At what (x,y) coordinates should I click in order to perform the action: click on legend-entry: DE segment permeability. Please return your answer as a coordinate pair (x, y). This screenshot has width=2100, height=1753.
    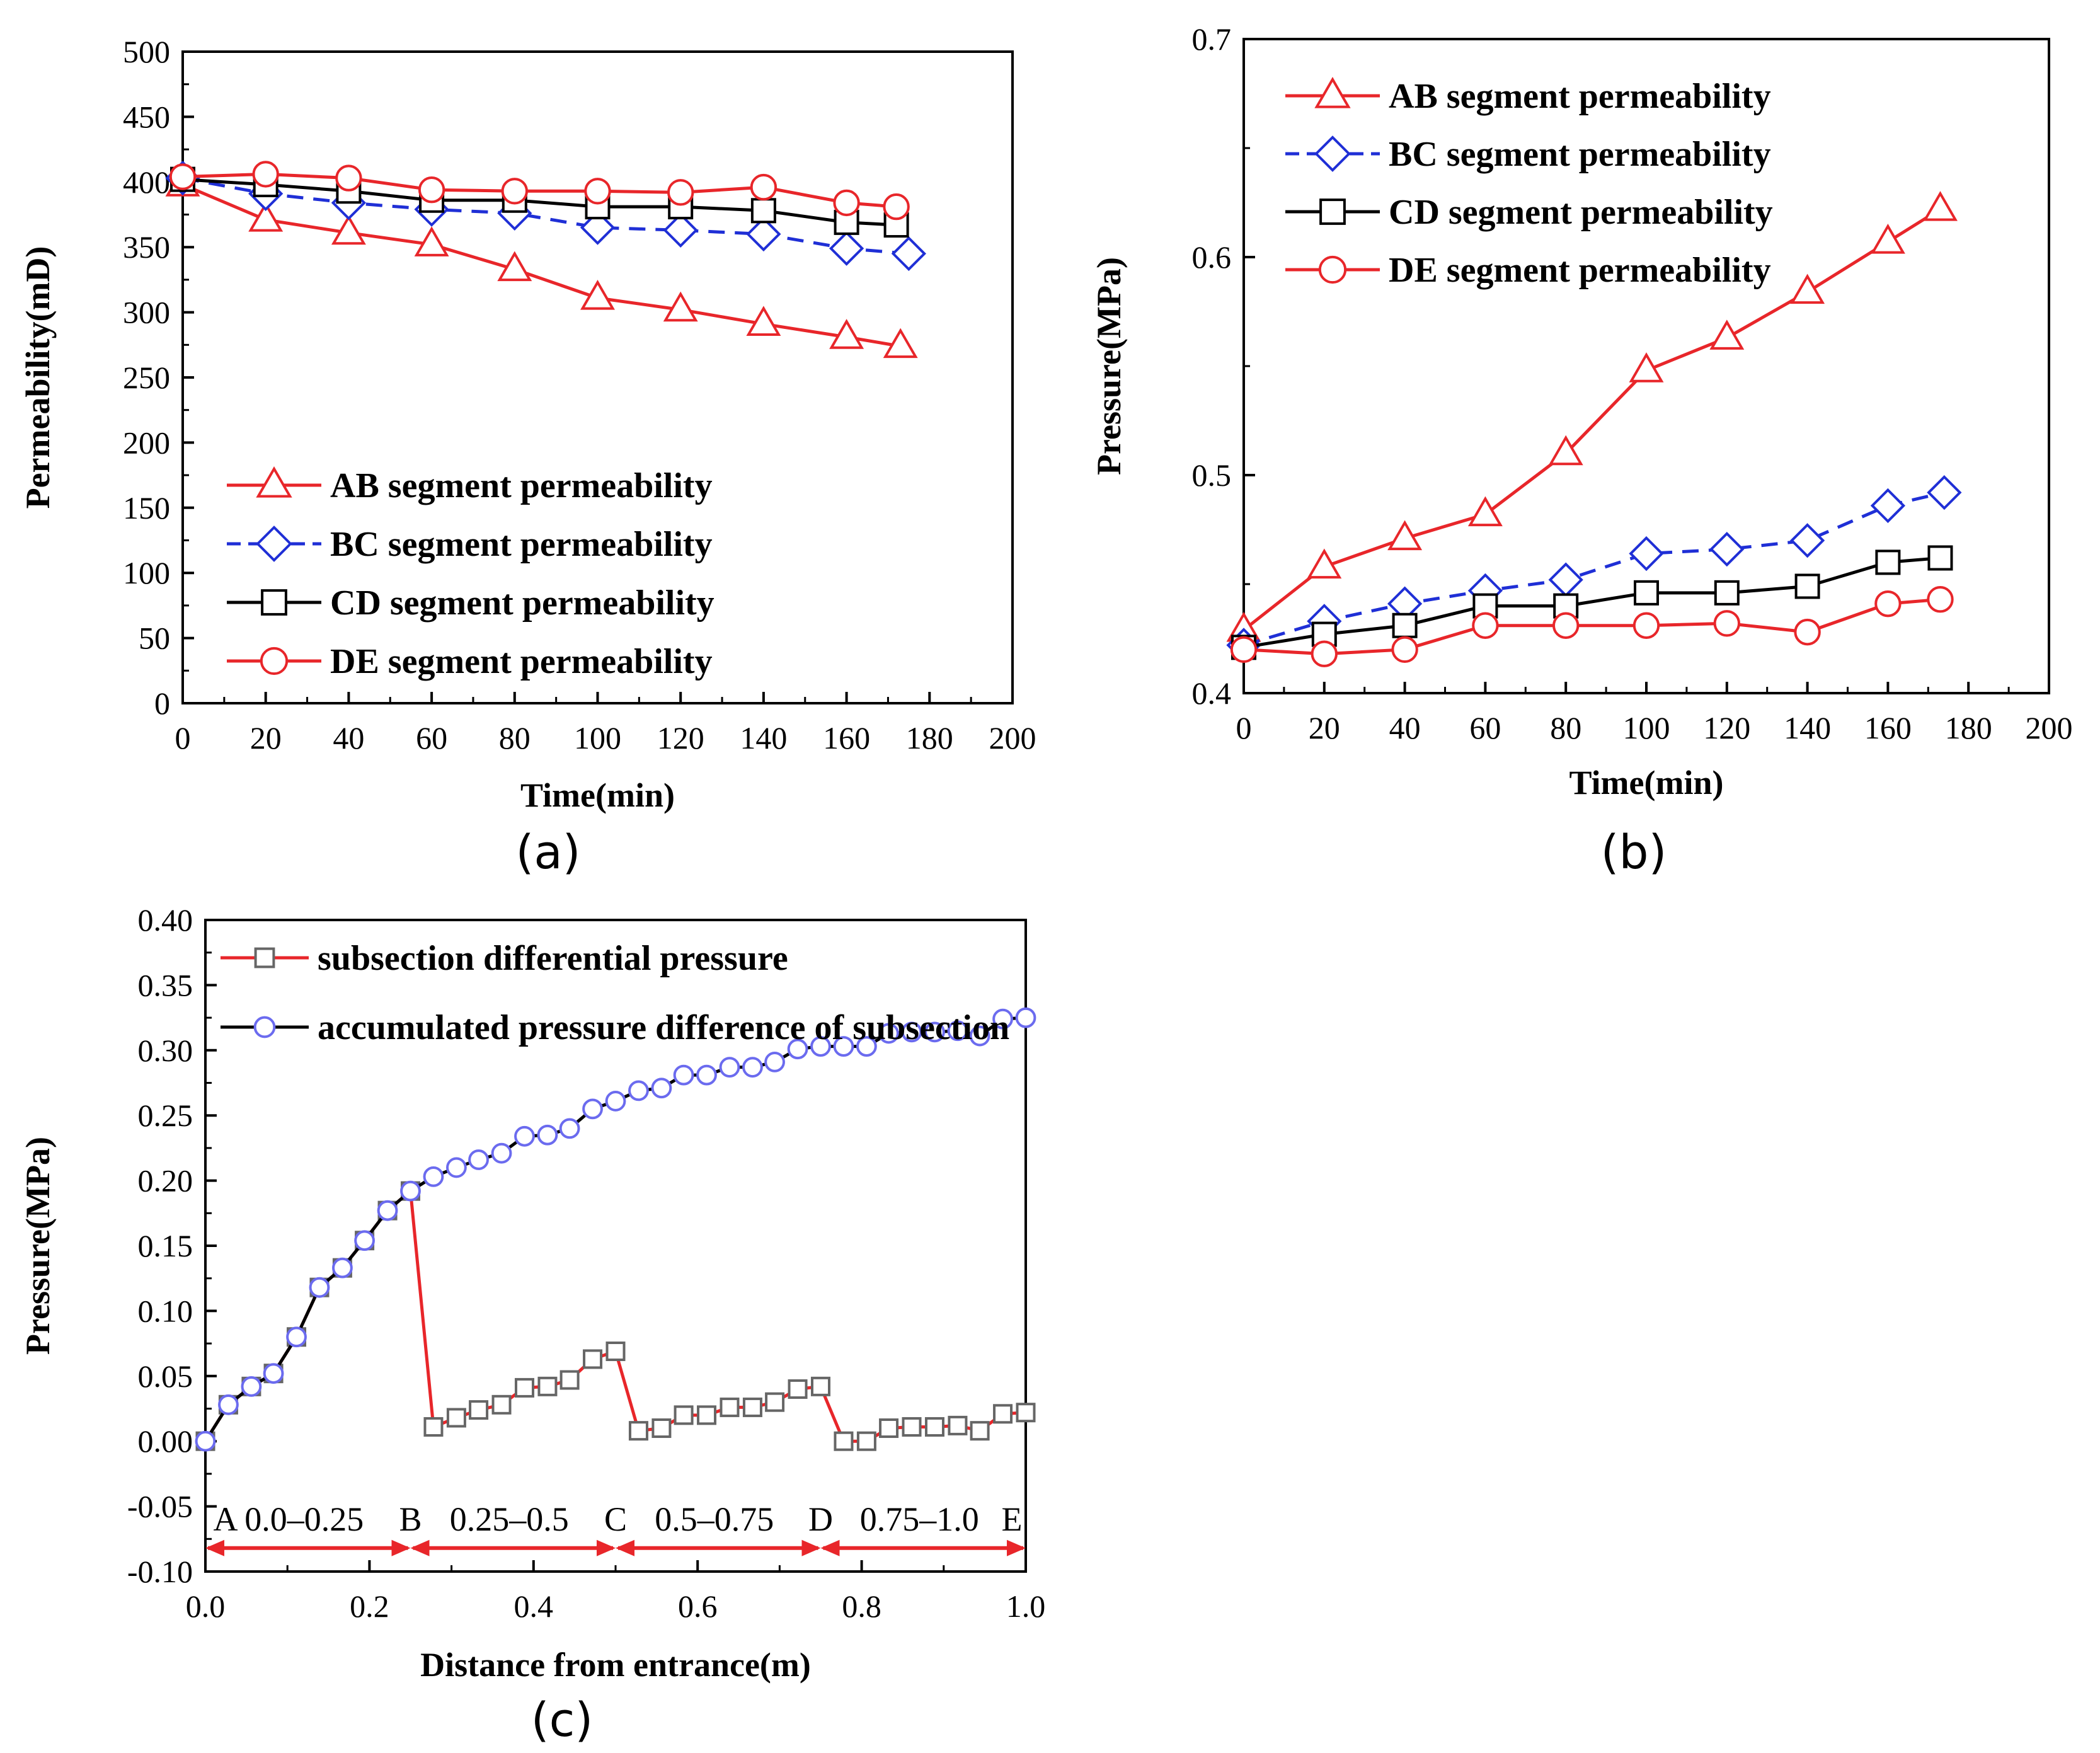
    Looking at the image, I should click on (1528, 271).